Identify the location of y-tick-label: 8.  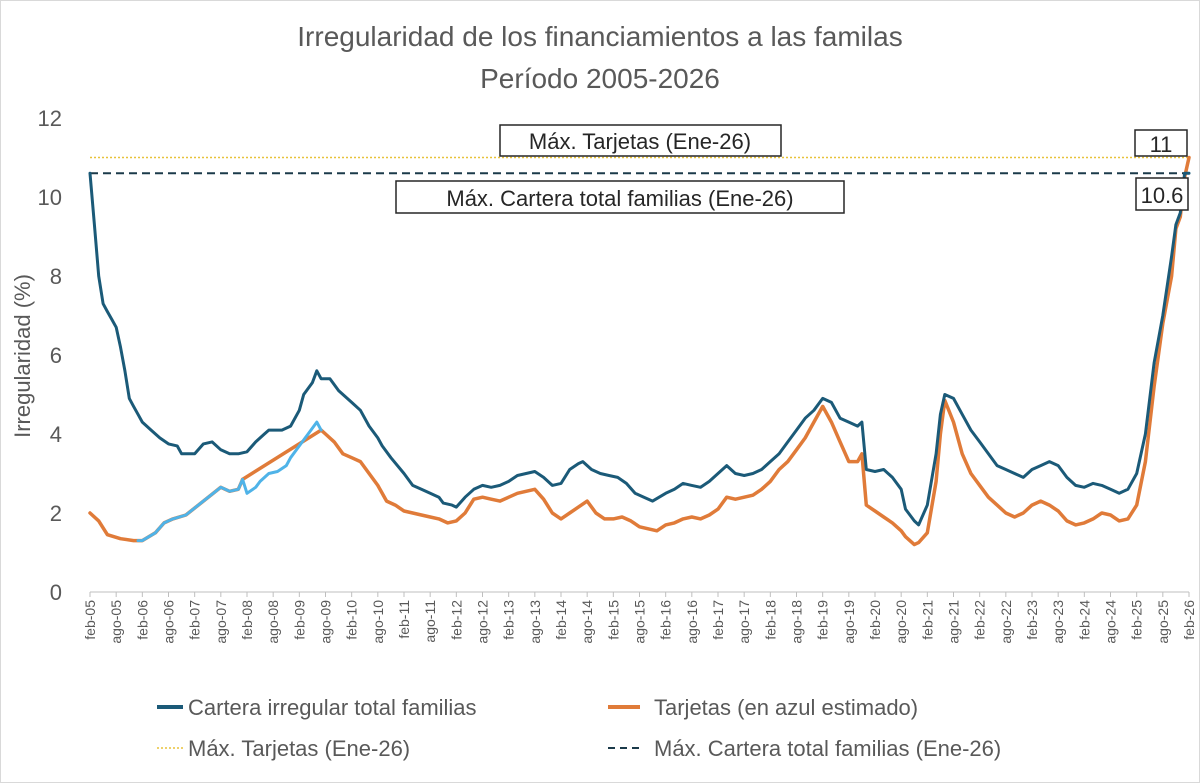
(56, 276).